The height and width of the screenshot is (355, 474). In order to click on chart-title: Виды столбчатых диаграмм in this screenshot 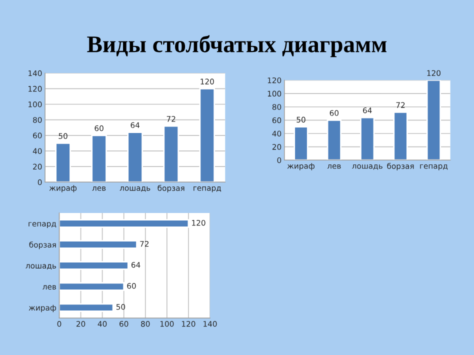, I will do `click(236, 46)`.